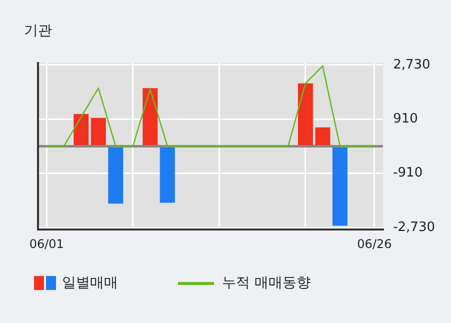 The height and width of the screenshot is (323, 451). I want to click on y-tick-label: 910, so click(405, 118).